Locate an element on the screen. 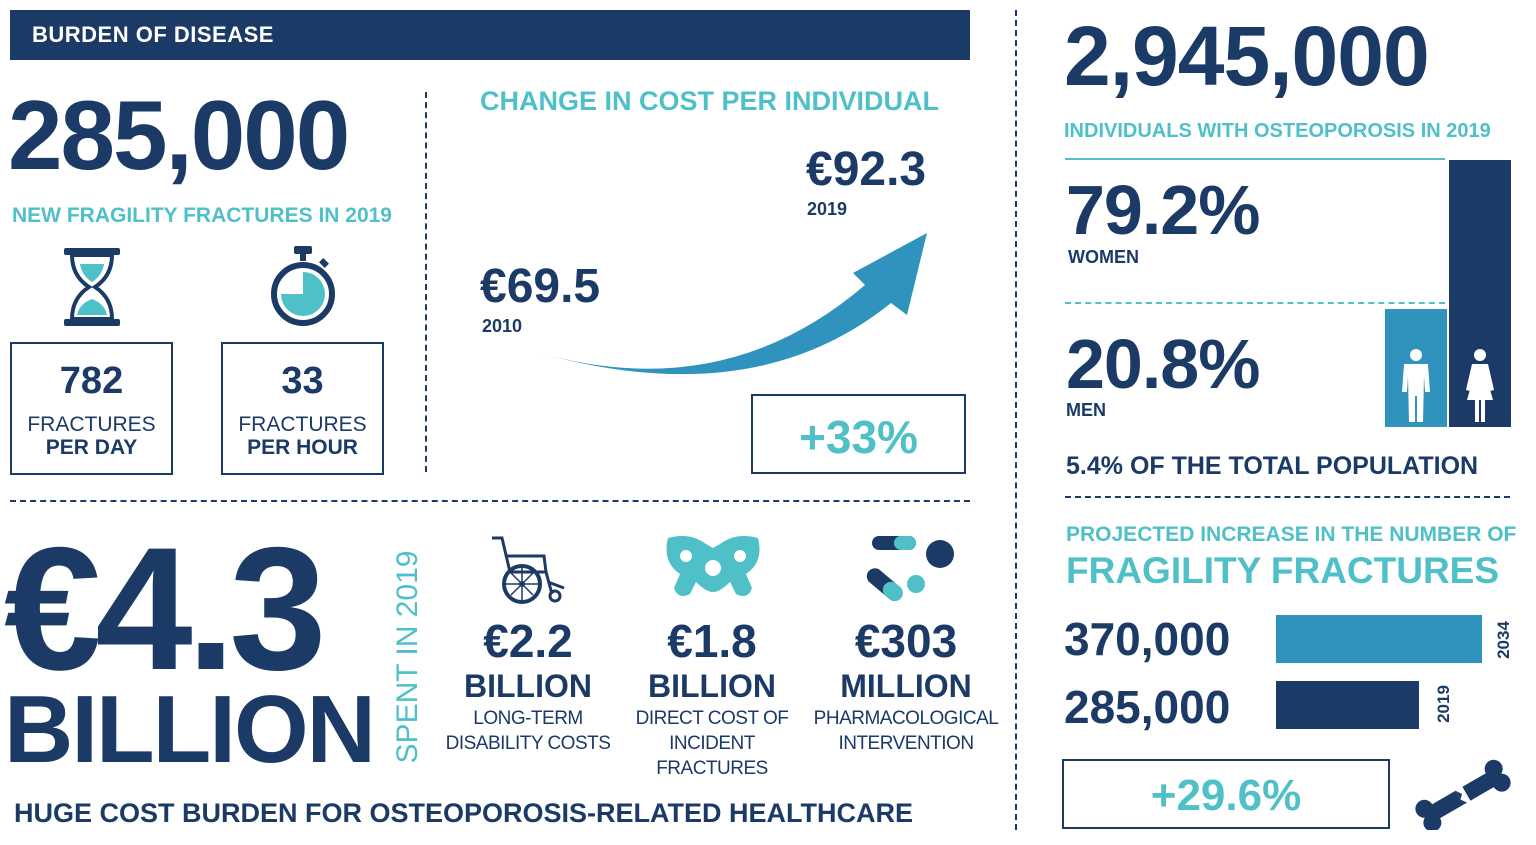  spending-item-3-desc1: PHARMACOLOGICAL is located at coordinates (906, 718).